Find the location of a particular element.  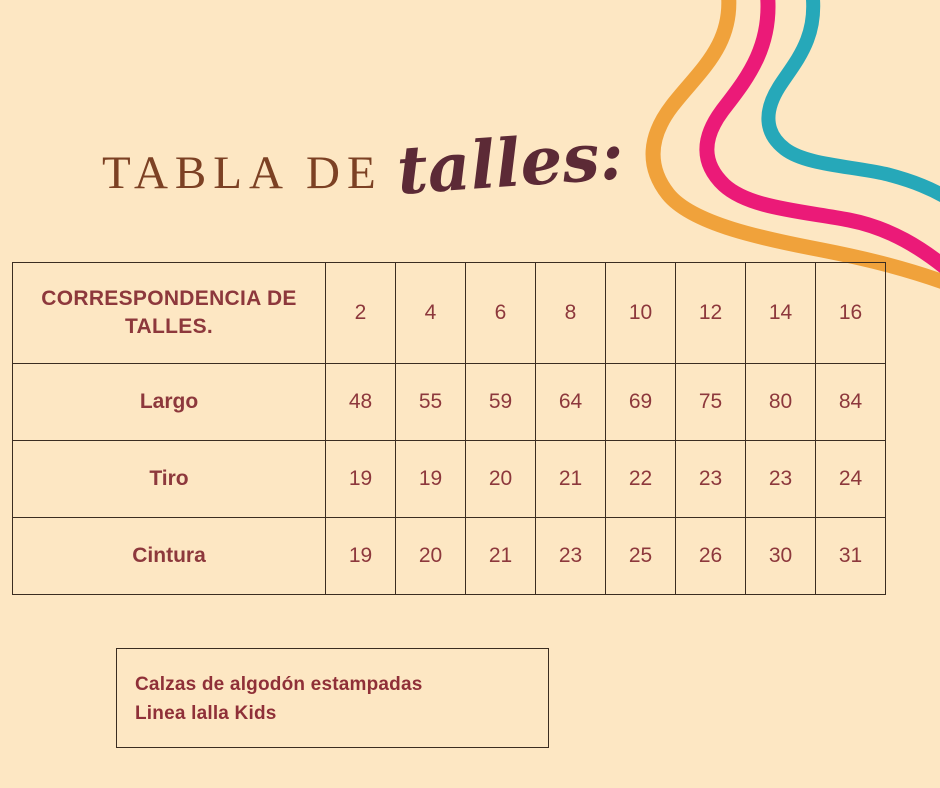

table-row-tiro: Tiro 19 19 20 21 22 23 23 24 is located at coordinates (449, 479).